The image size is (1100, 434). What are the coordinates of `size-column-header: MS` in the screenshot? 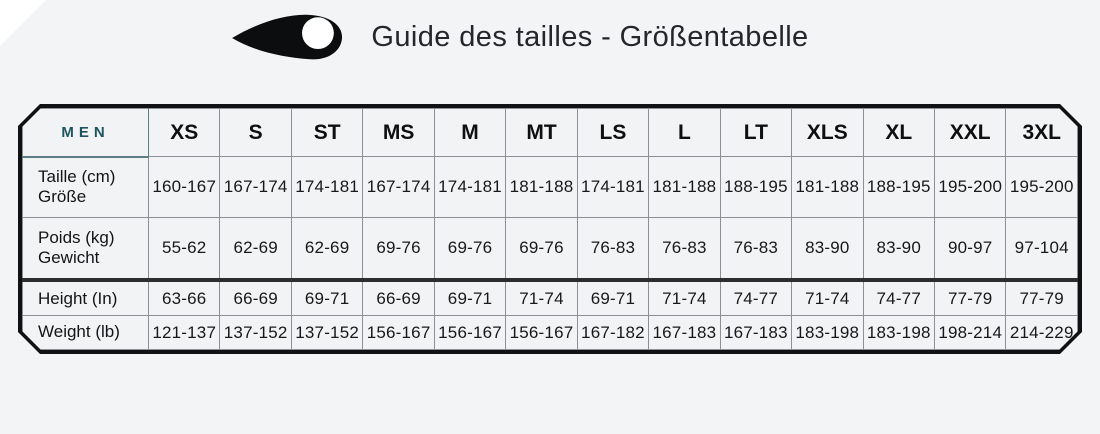 It's located at (398, 133).